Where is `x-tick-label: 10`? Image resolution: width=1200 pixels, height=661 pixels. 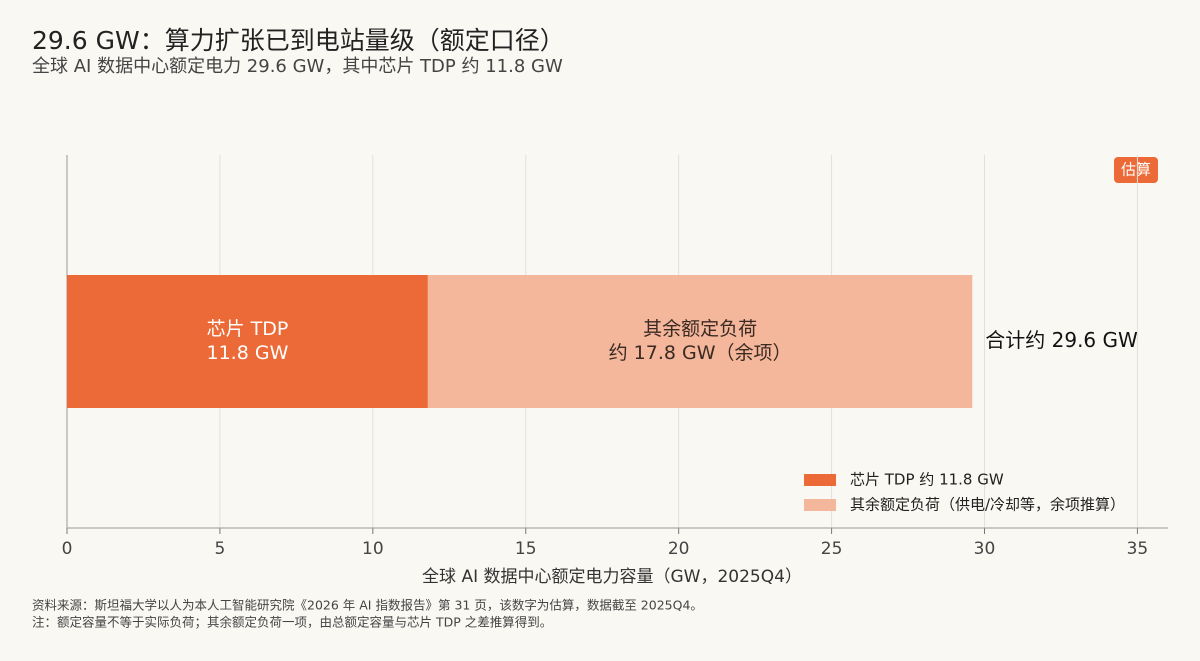 x-tick-label: 10 is located at coordinates (373, 549).